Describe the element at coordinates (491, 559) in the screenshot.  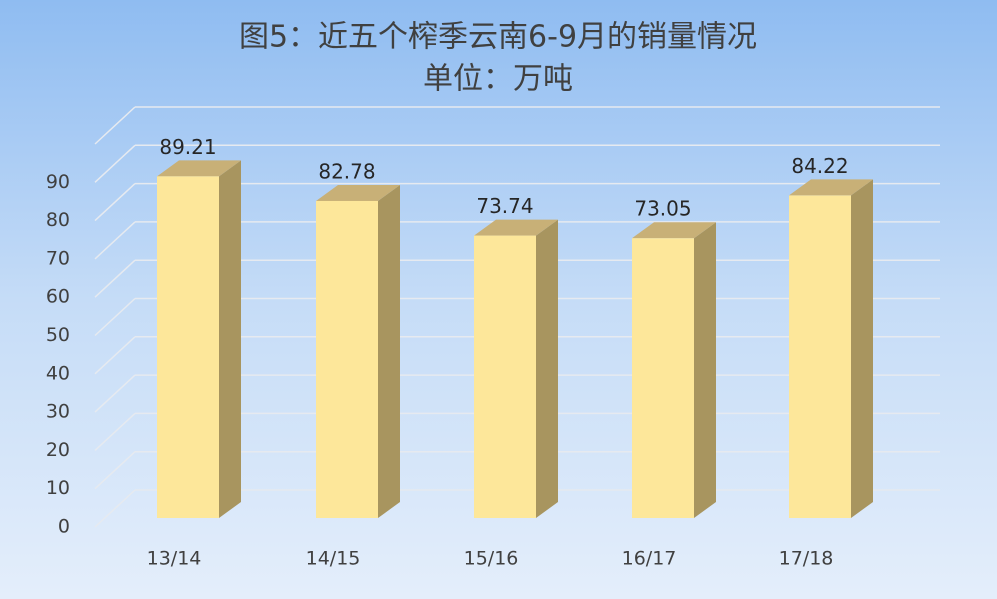
I see `x-tick-label: 15/16` at that location.